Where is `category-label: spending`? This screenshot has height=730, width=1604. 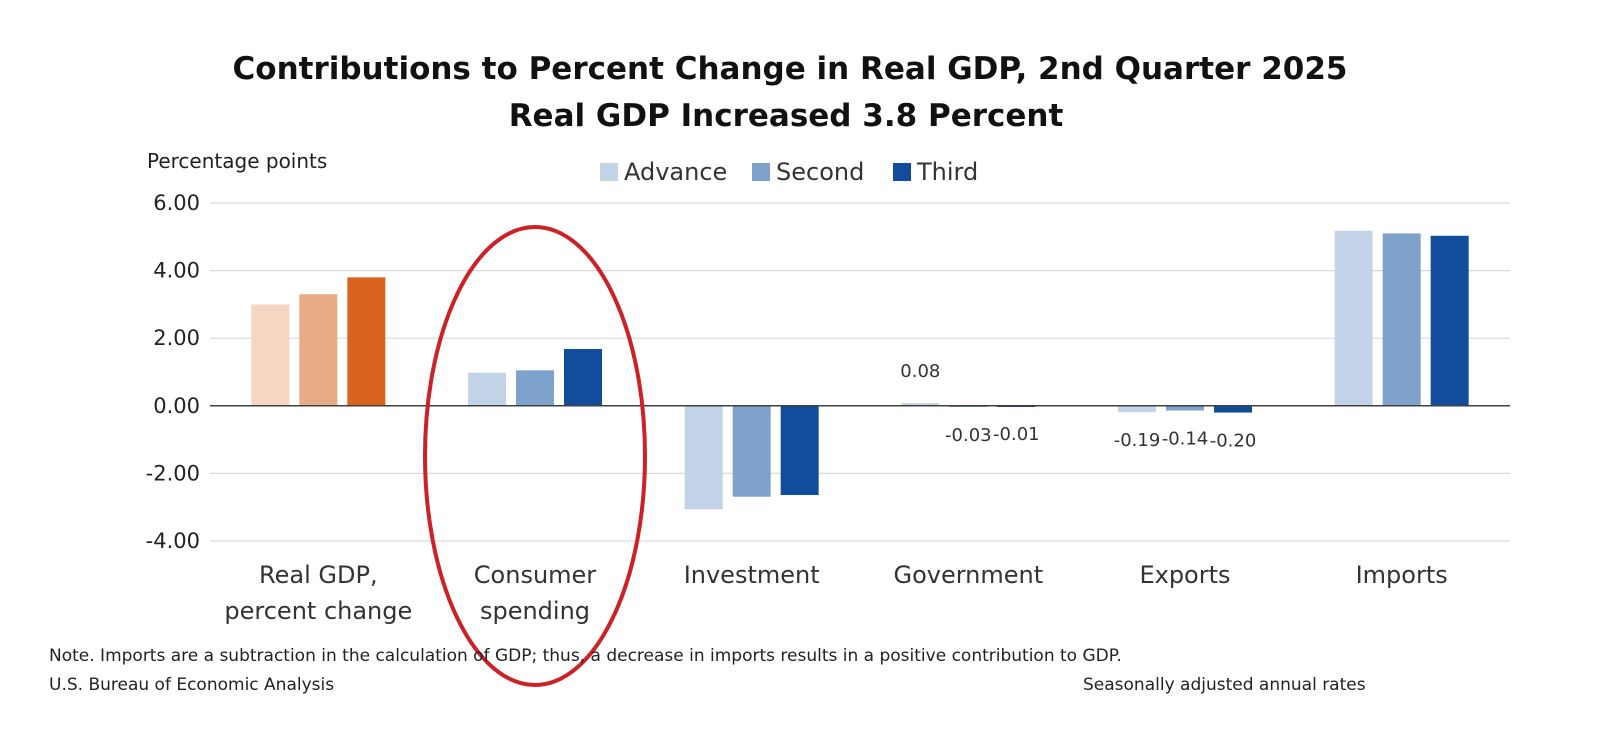
category-label: spending is located at coordinates (535, 611).